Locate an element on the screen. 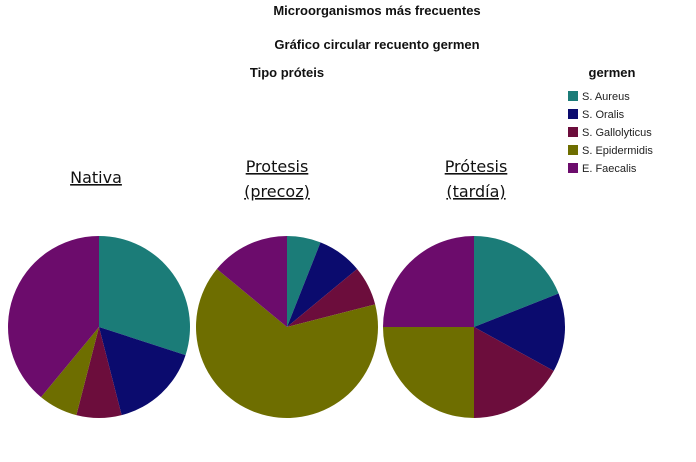 The image size is (696, 462). pie-title: (precoz) is located at coordinates (277, 191).